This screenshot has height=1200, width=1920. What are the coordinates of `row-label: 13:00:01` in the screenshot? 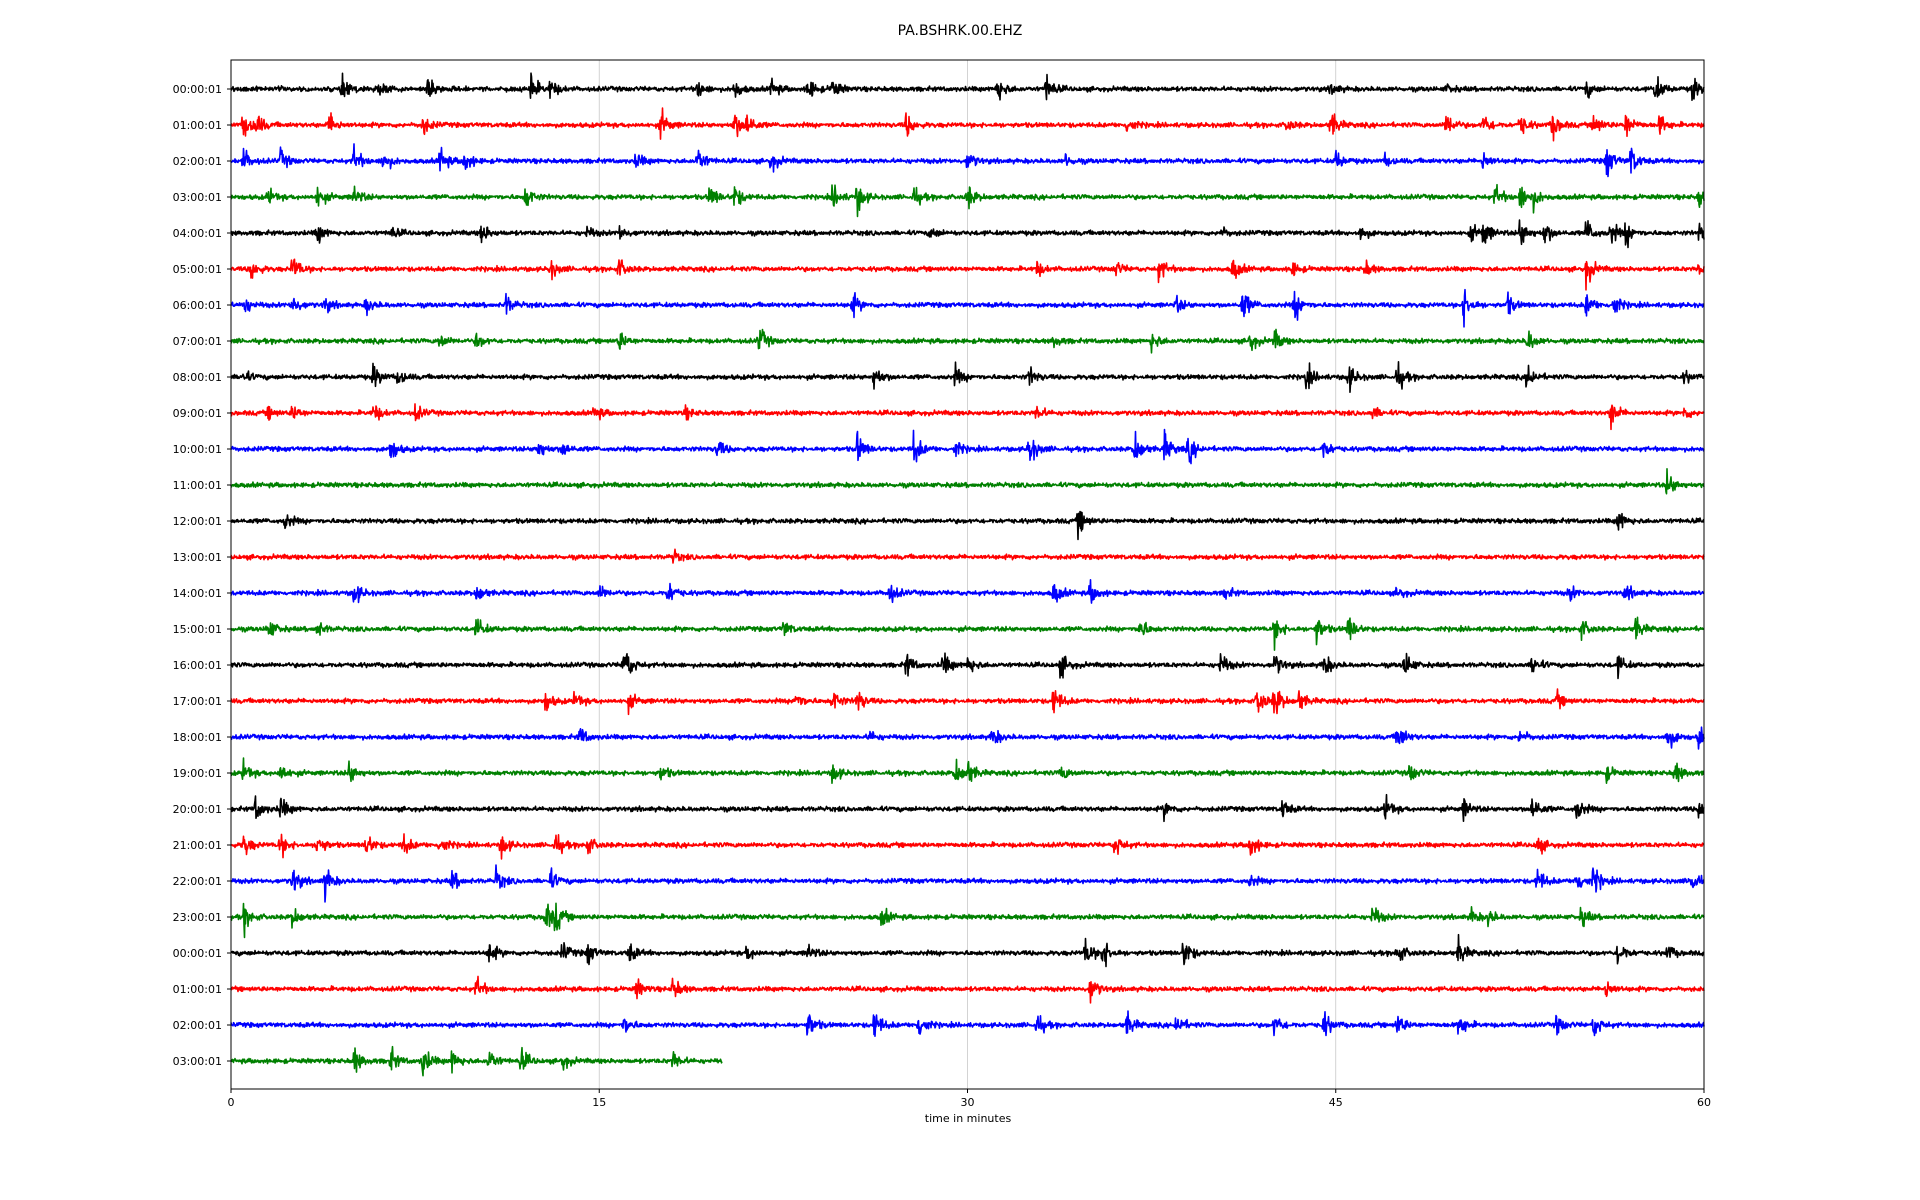 It's located at (197, 557).